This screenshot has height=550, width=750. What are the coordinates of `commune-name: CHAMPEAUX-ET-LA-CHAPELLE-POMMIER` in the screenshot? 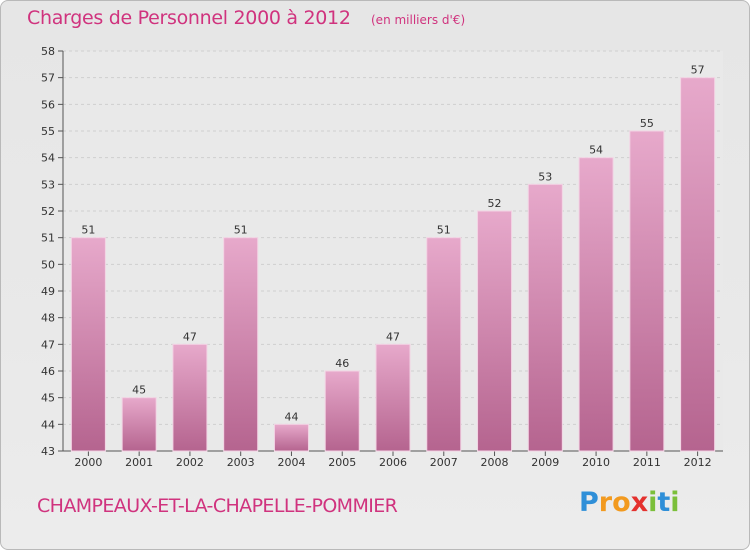 It's located at (217, 506).